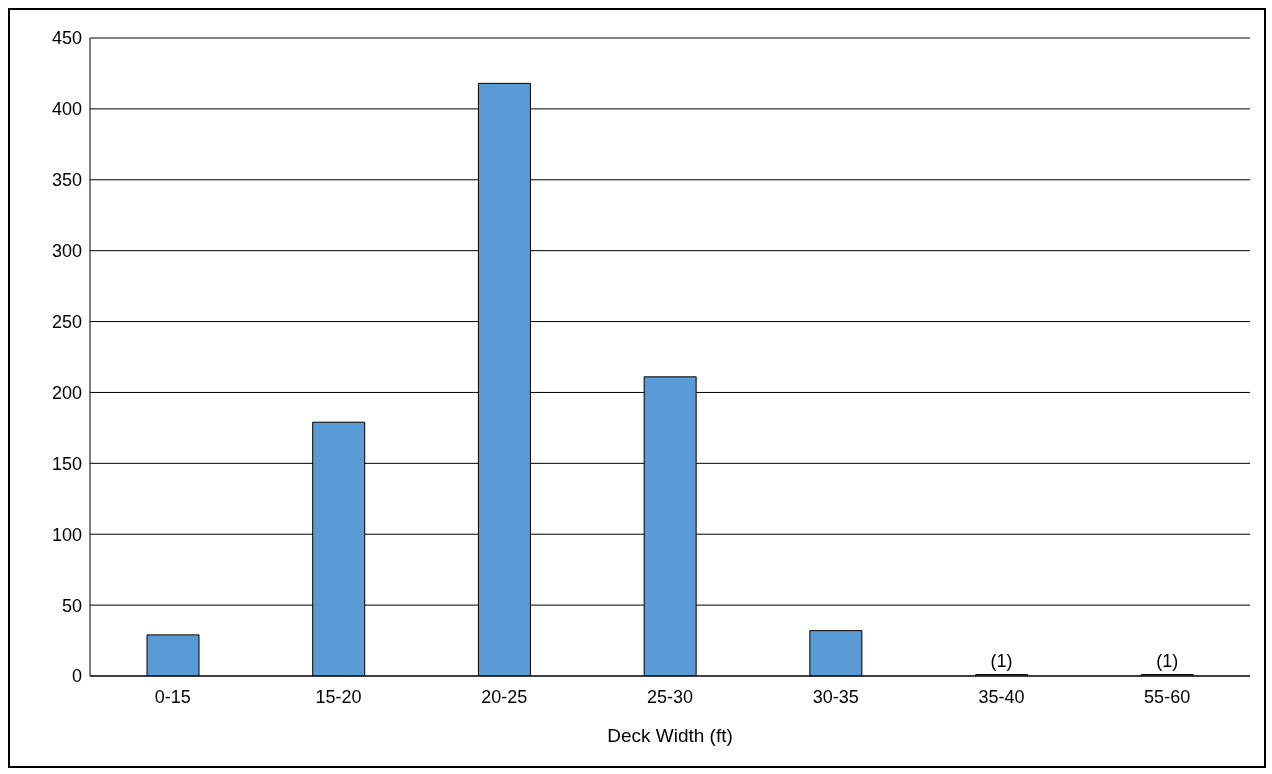 This screenshot has width=1272, height=774. I want to click on y-tick-label: 300, so click(66, 251).